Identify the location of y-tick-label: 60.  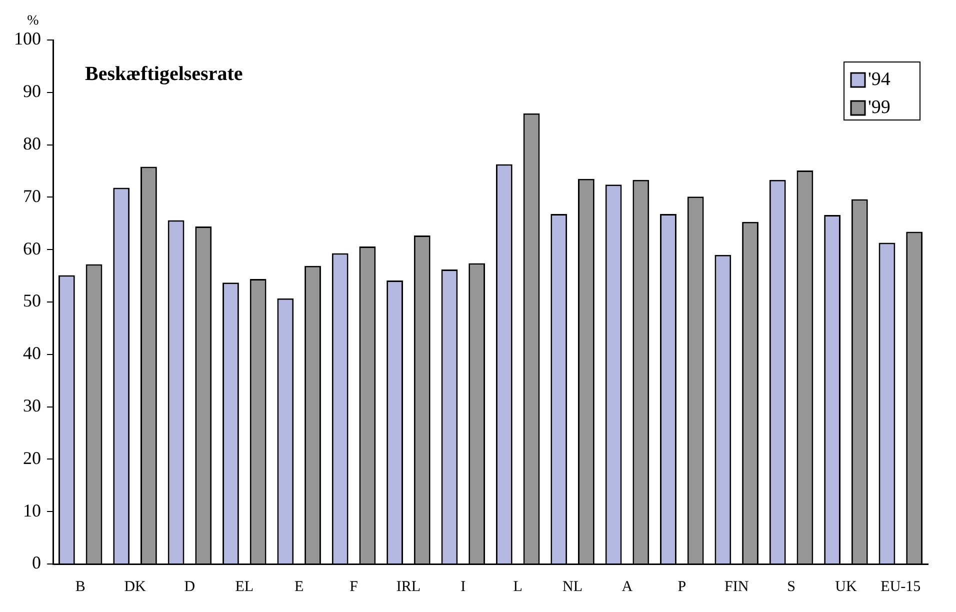
(32, 248).